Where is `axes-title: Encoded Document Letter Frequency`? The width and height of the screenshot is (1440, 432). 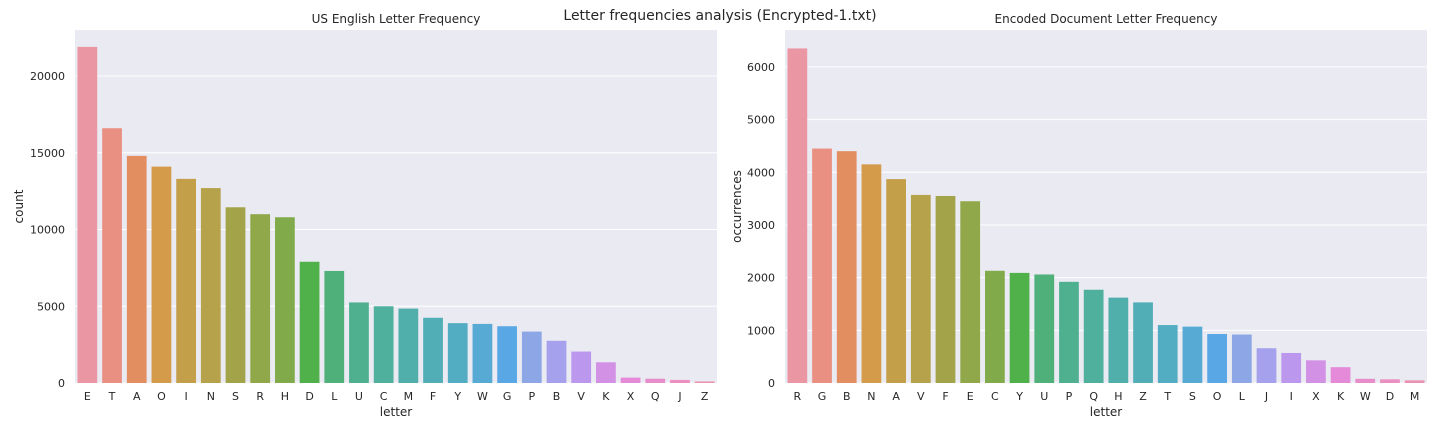 axes-title: Encoded Document Letter Frequency is located at coordinates (1106, 19).